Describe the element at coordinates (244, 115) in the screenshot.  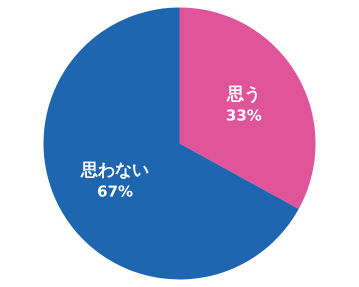
I see `data-label: 33%` at that location.